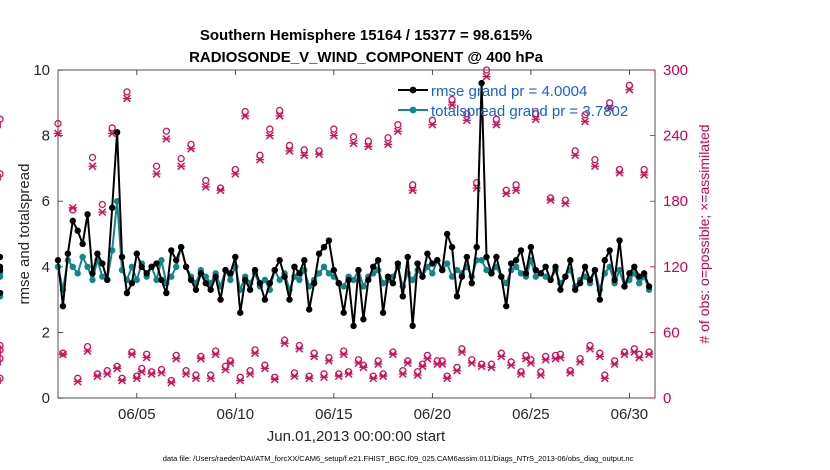  Describe the element at coordinates (529, 111) in the screenshot. I see `legend-label-totalspread: totalspread grand pr = 3.7802` at that location.